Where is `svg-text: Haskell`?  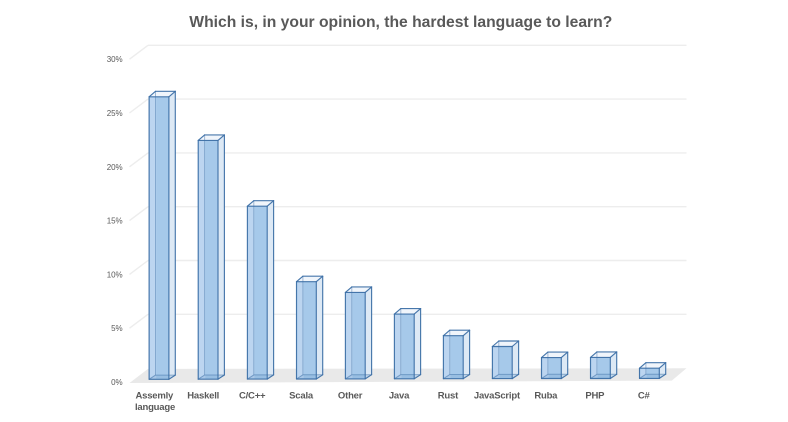 svg-text: Haskell is located at coordinates (203, 396).